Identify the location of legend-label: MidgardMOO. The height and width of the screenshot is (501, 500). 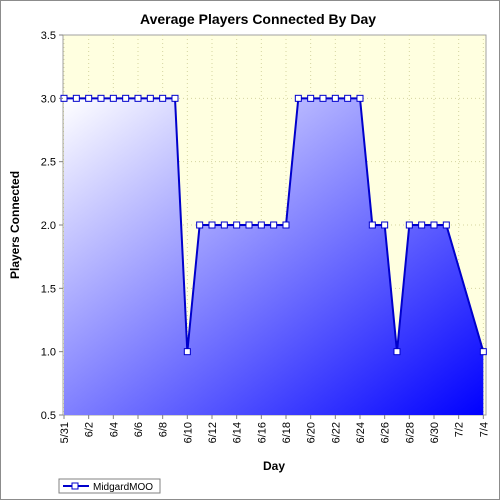
(123, 487).